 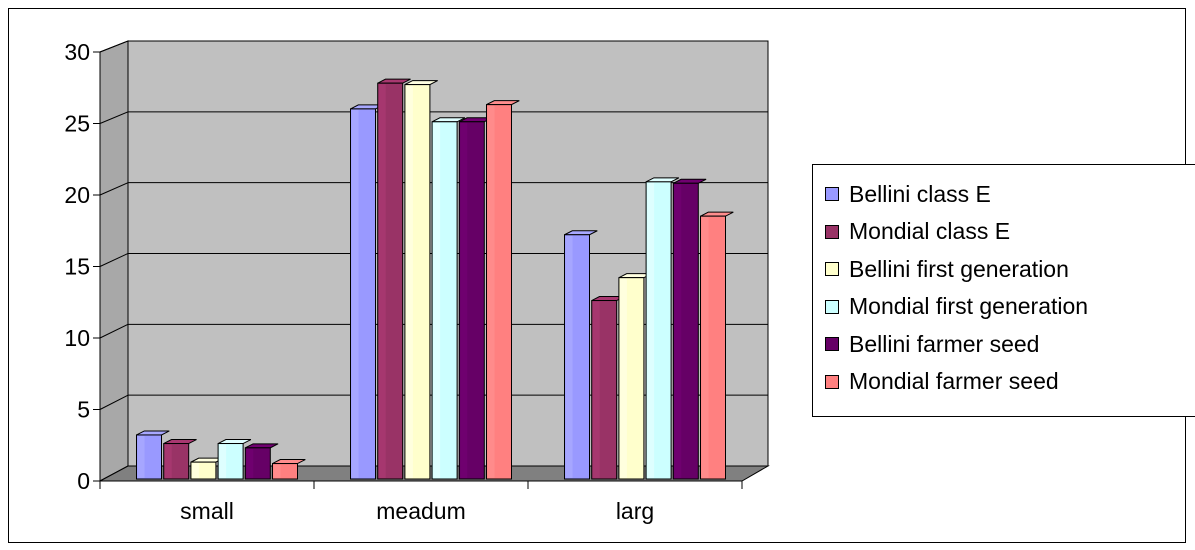 What do you see at coordinates (920, 193) in the screenshot?
I see `legend-label: Bellini class E` at bounding box center [920, 193].